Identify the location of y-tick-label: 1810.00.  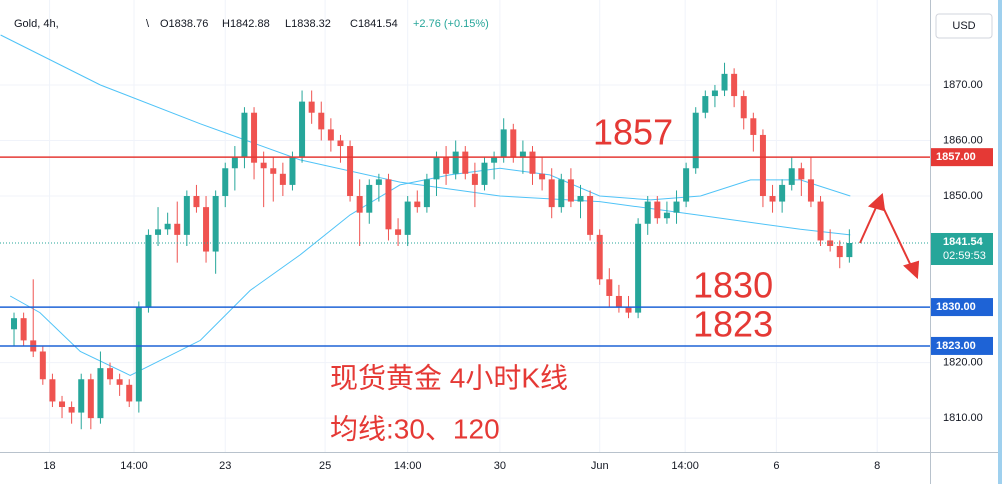
(963, 418).